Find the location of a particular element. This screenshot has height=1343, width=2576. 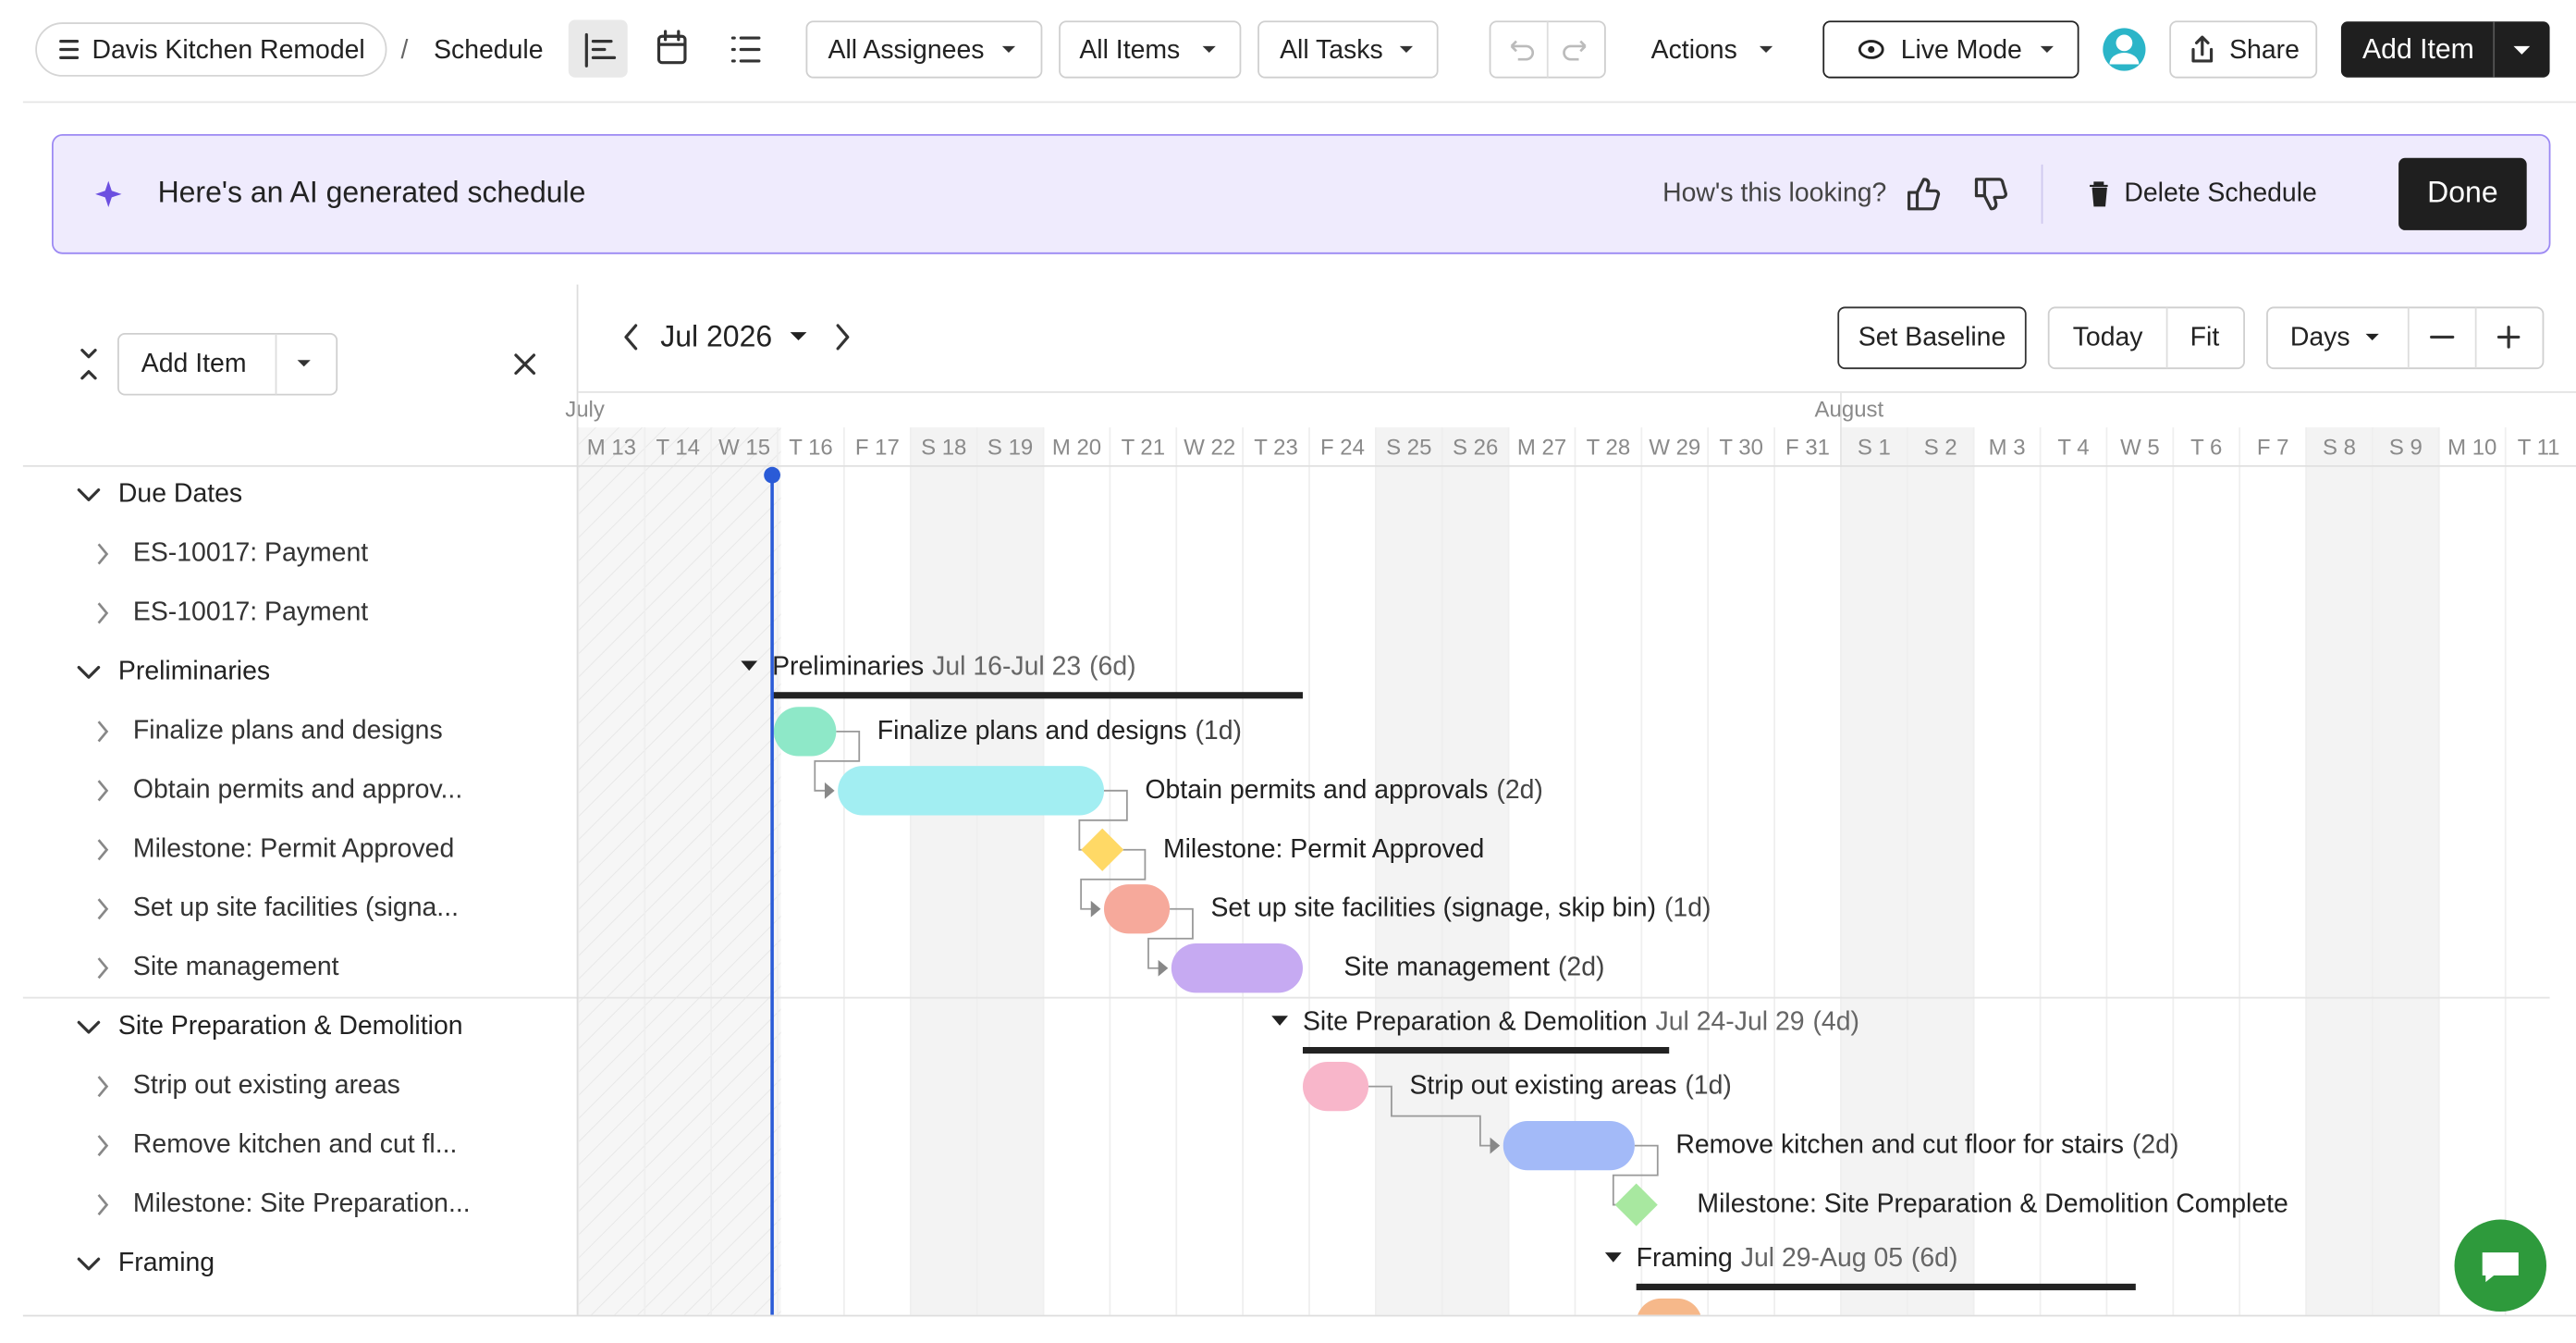

group-range: Jul 29-Aug 05 is located at coordinates (1822, 1258).